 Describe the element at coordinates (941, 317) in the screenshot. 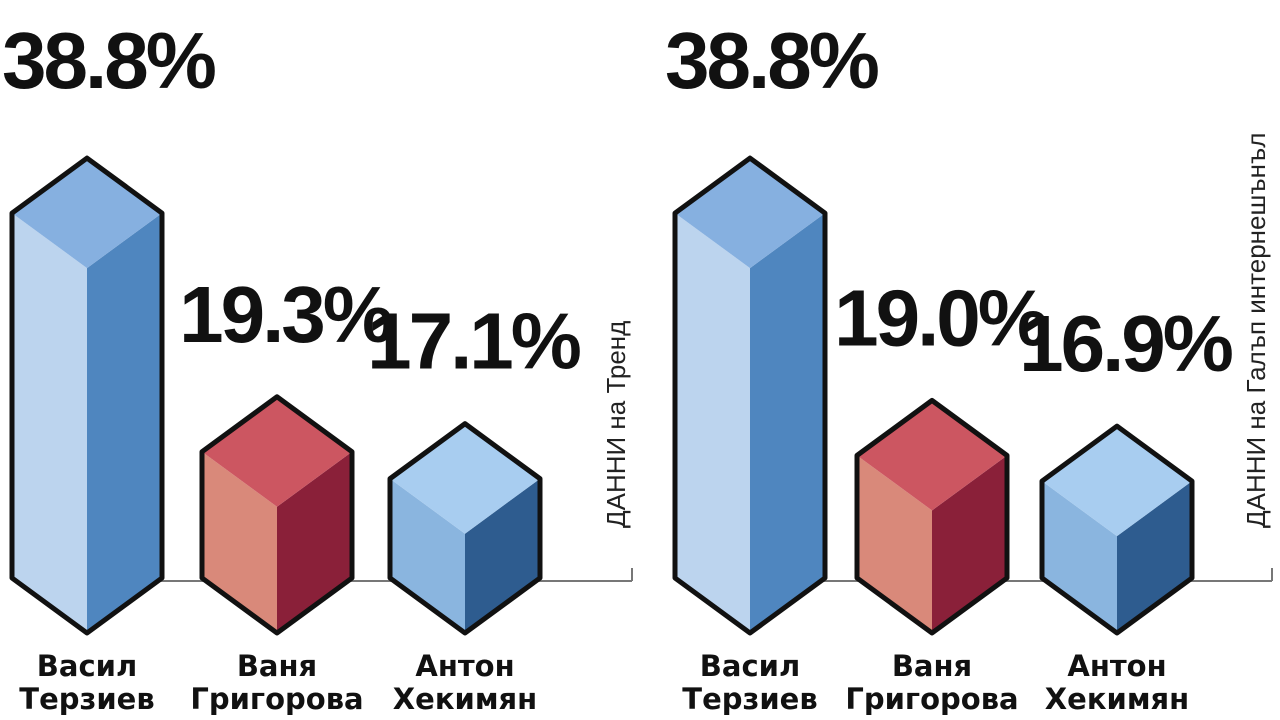

I see `data-label: 19.0%` at that location.